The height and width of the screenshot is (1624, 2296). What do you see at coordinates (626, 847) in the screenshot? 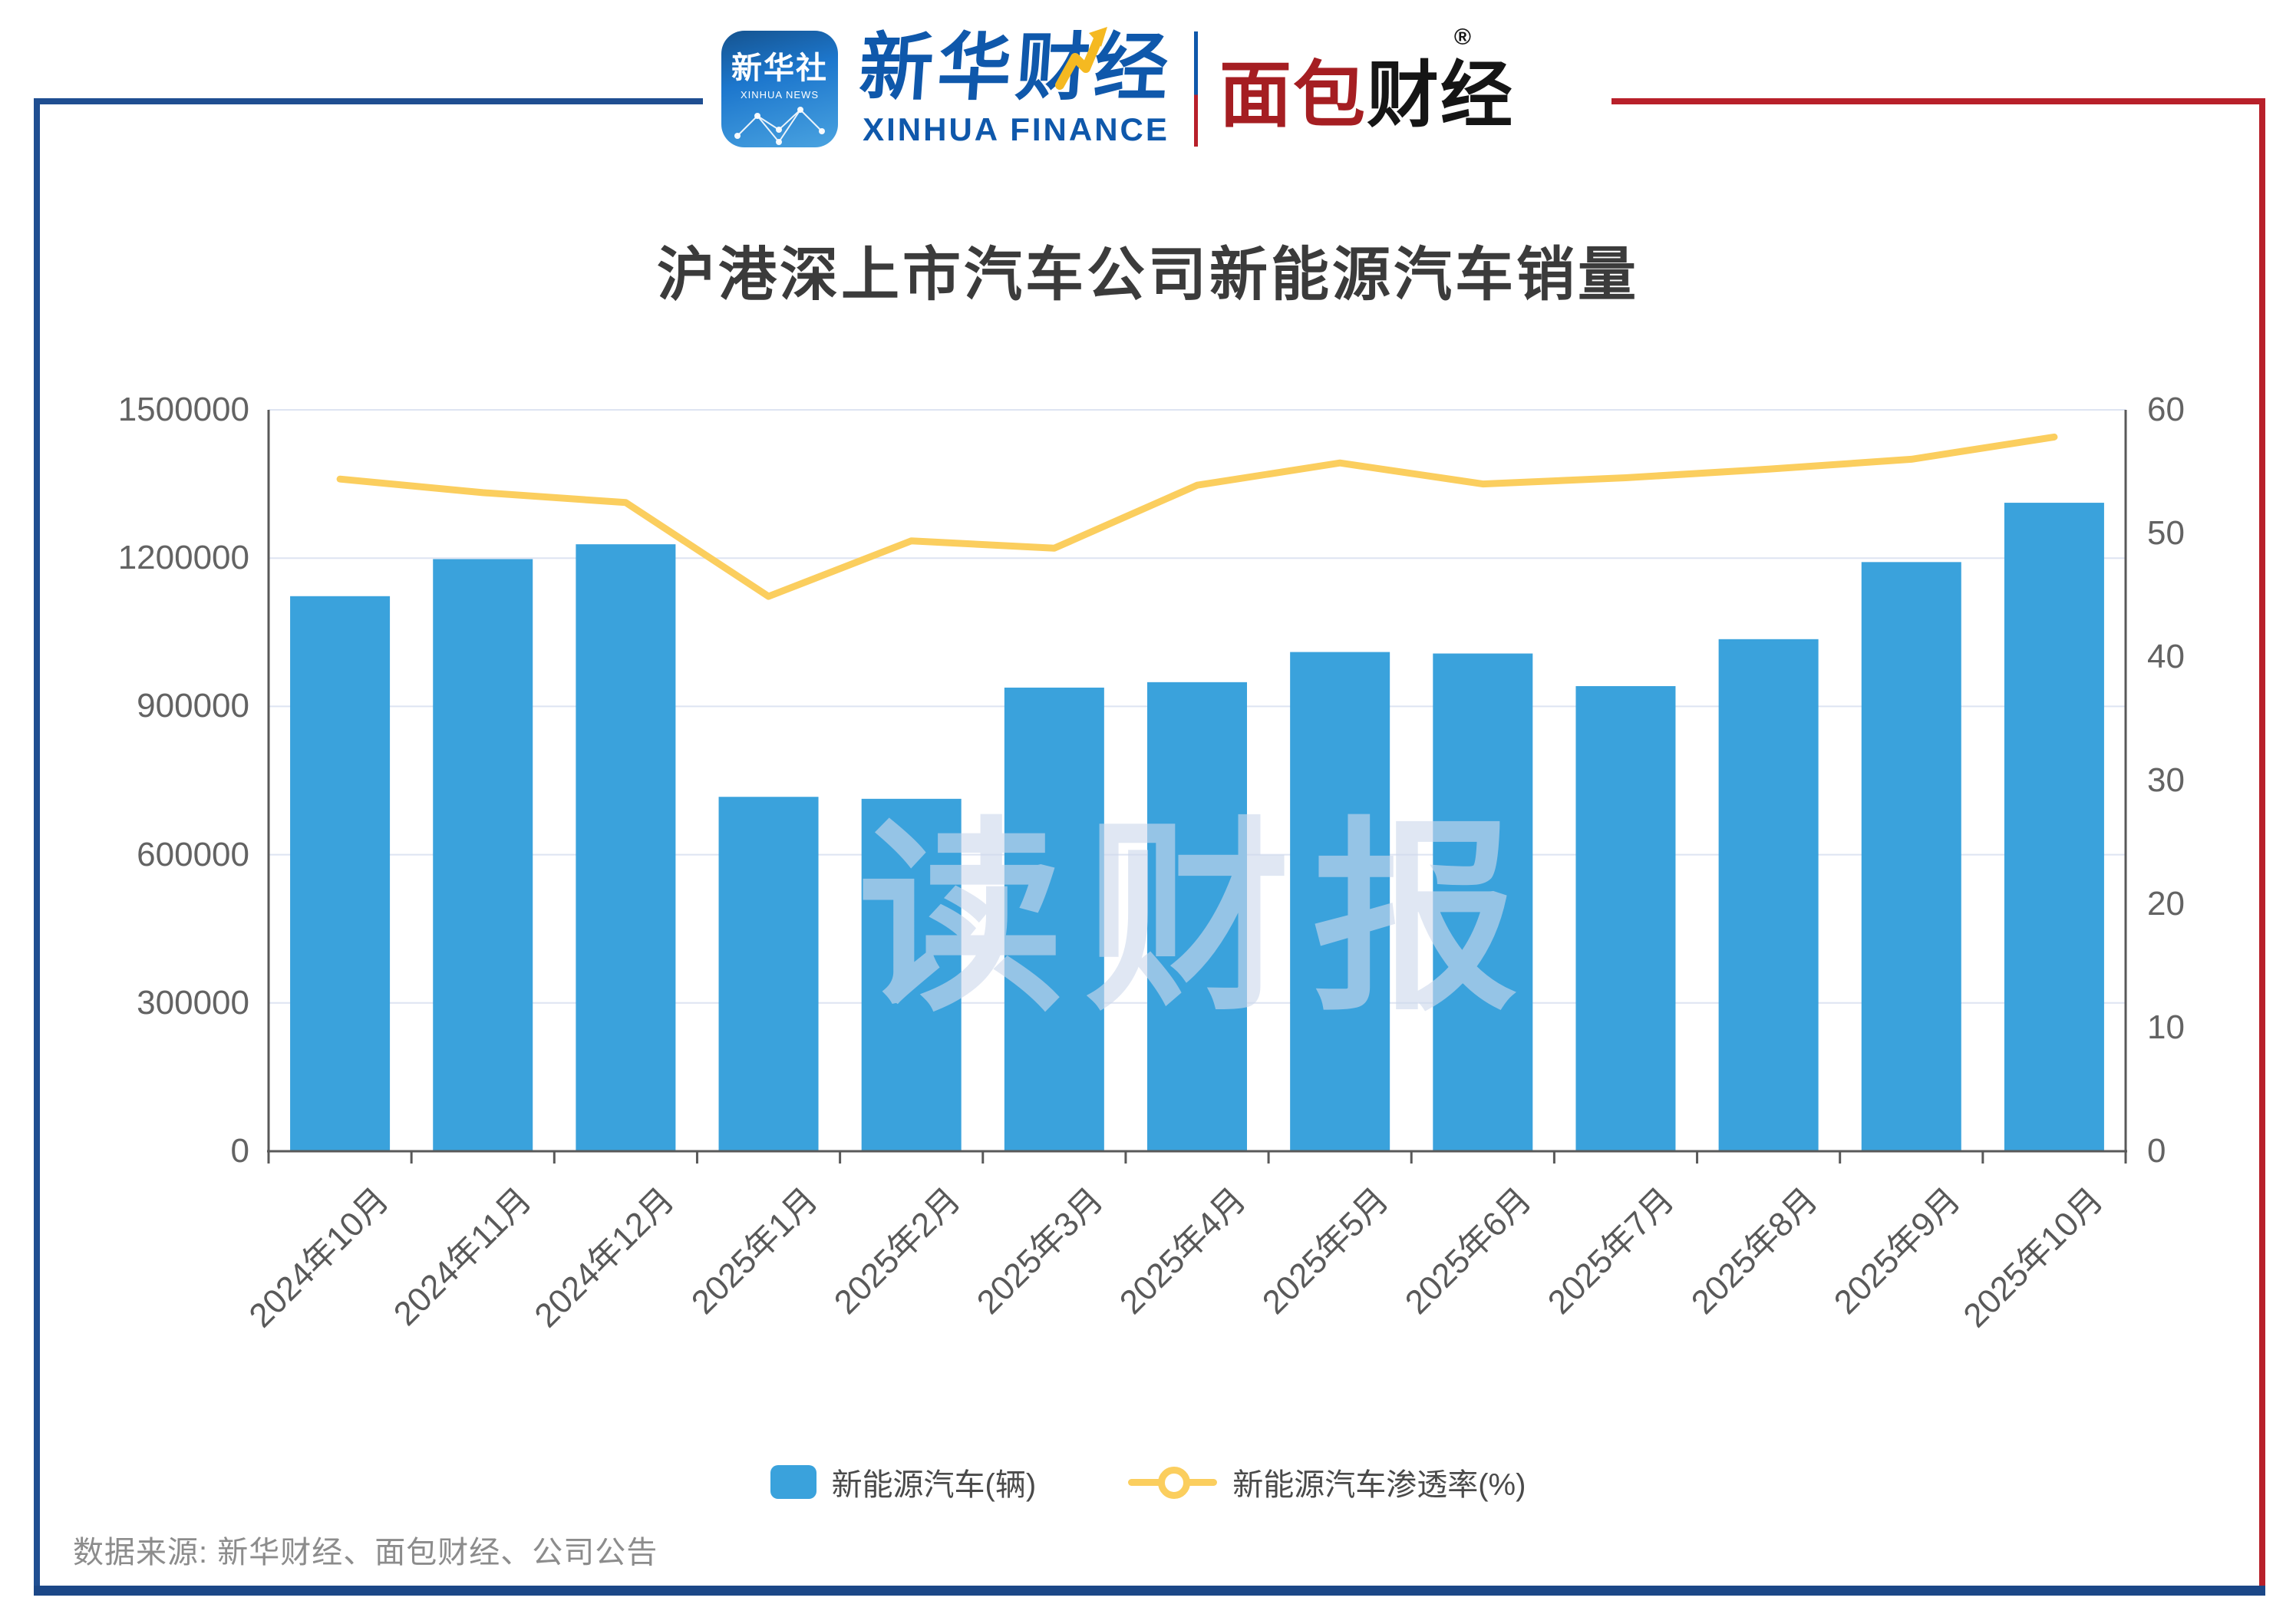
I see `bar-2024年12月` at bounding box center [626, 847].